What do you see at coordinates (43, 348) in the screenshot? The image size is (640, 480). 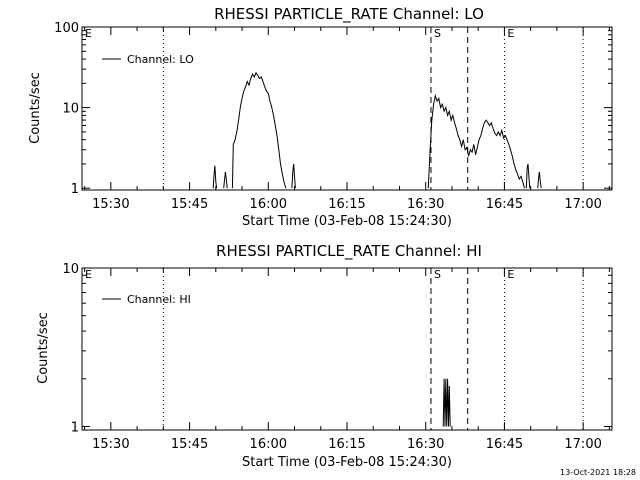 I see `hi-y-axis-label: Counts/sec` at bounding box center [43, 348].